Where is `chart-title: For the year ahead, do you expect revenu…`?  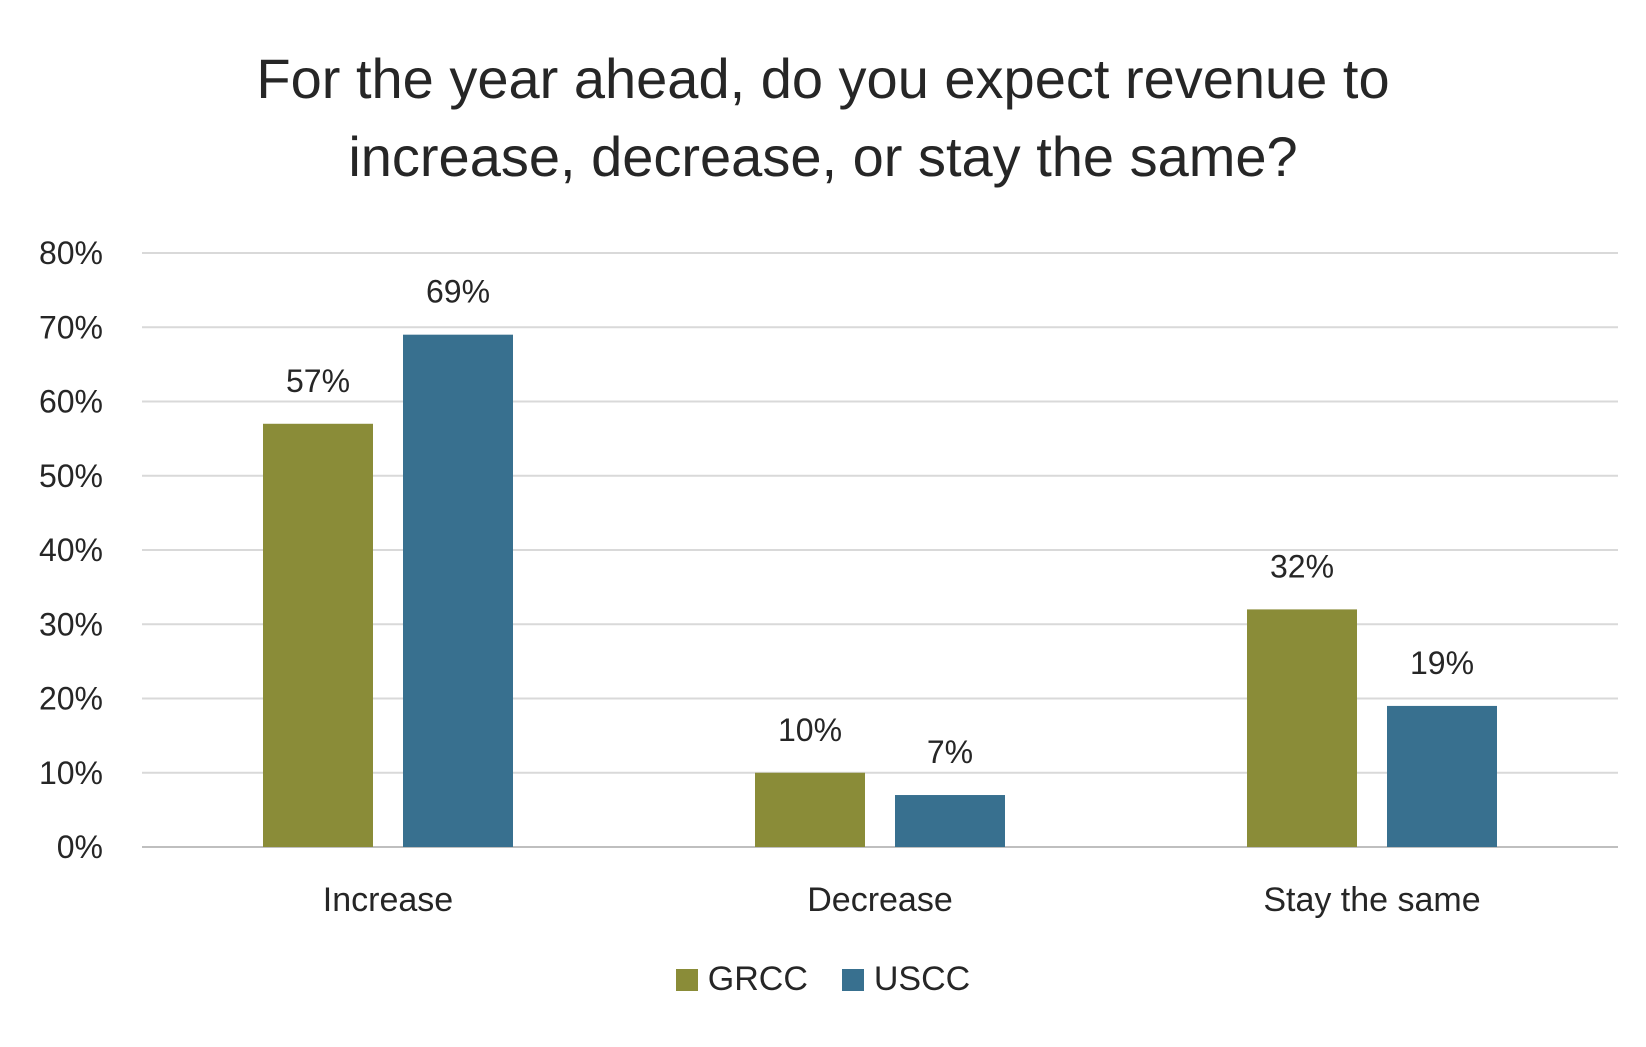
chart-title: For the year ahead, do you expect revenu… is located at coordinates (823, 117).